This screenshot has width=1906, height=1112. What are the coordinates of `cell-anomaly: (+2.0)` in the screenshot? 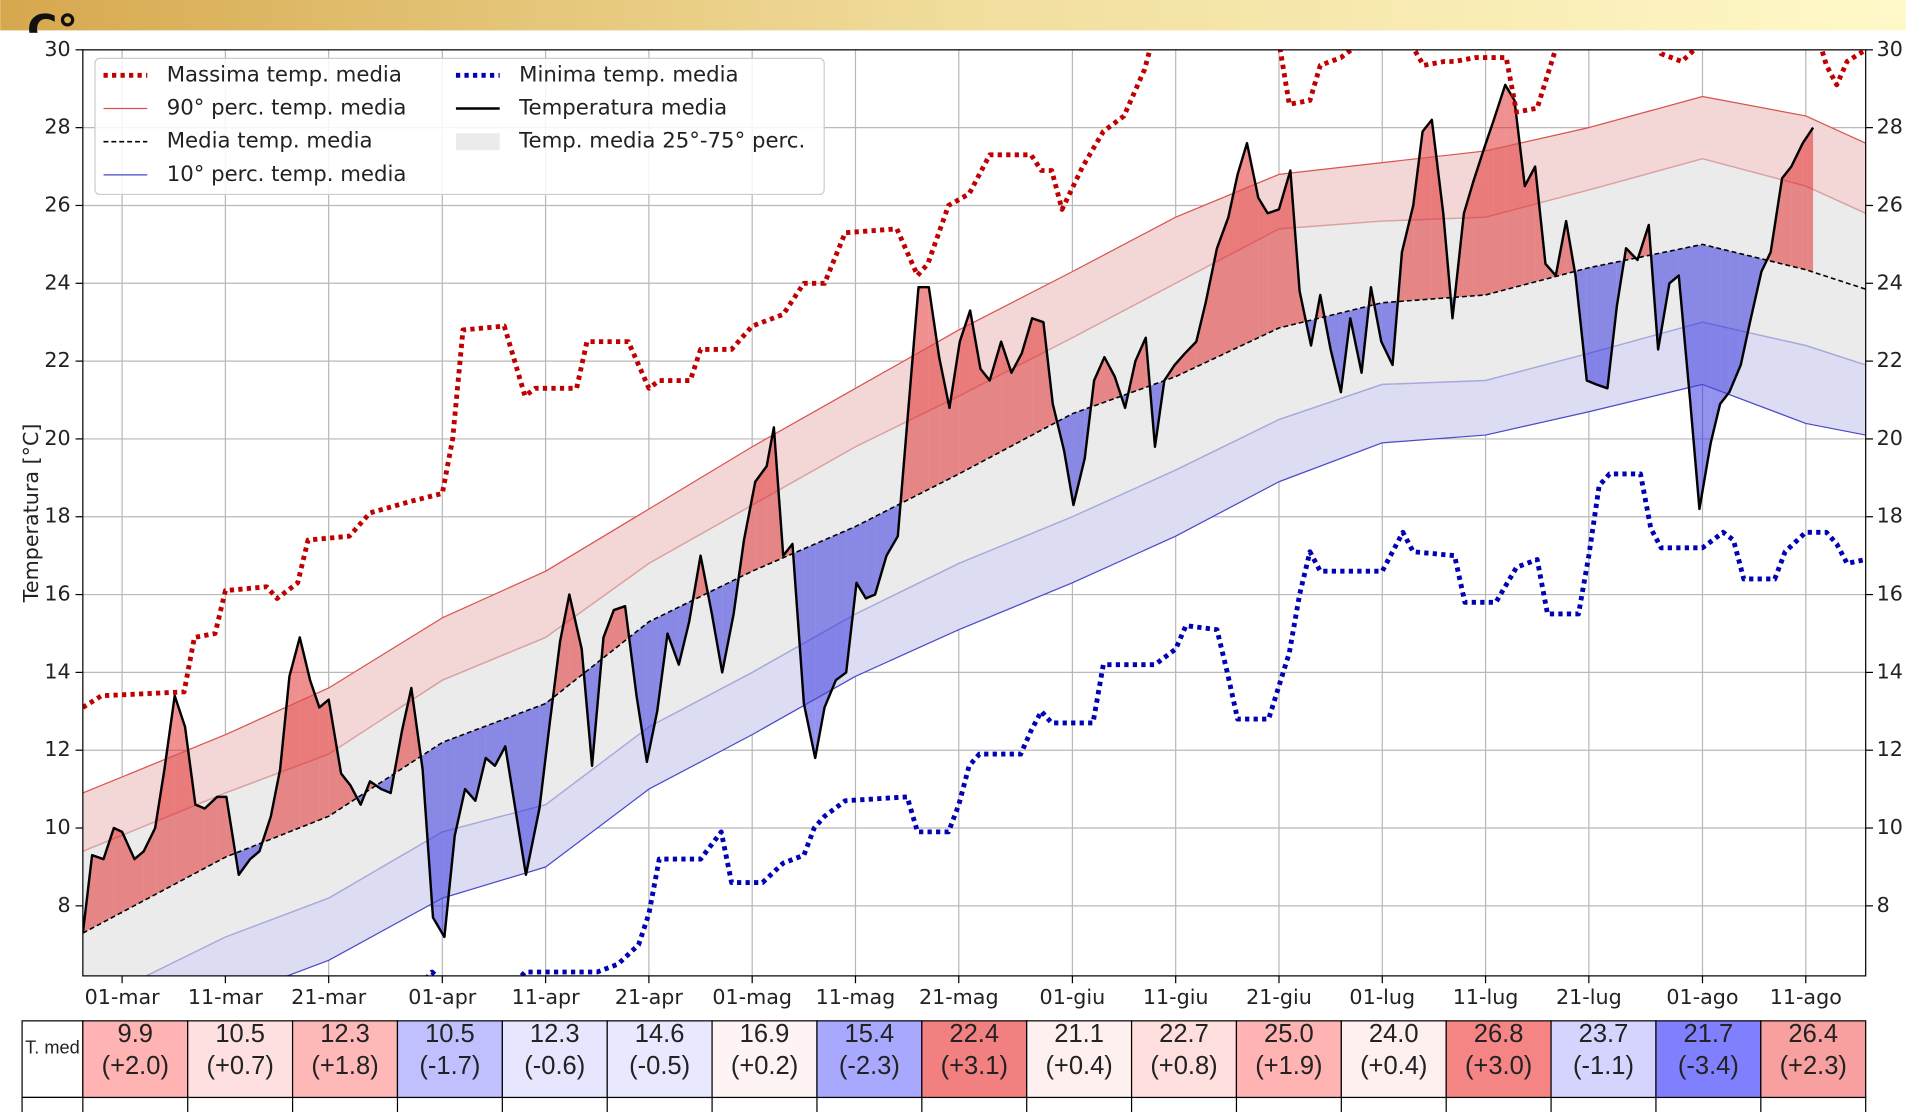 It's located at (135, 1066).